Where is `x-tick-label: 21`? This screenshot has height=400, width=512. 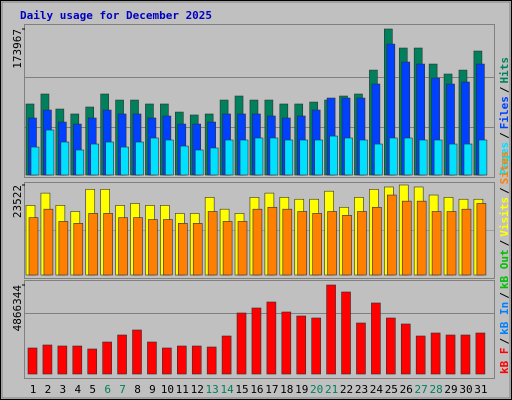 x-tick-label: 21 is located at coordinates (331, 389).